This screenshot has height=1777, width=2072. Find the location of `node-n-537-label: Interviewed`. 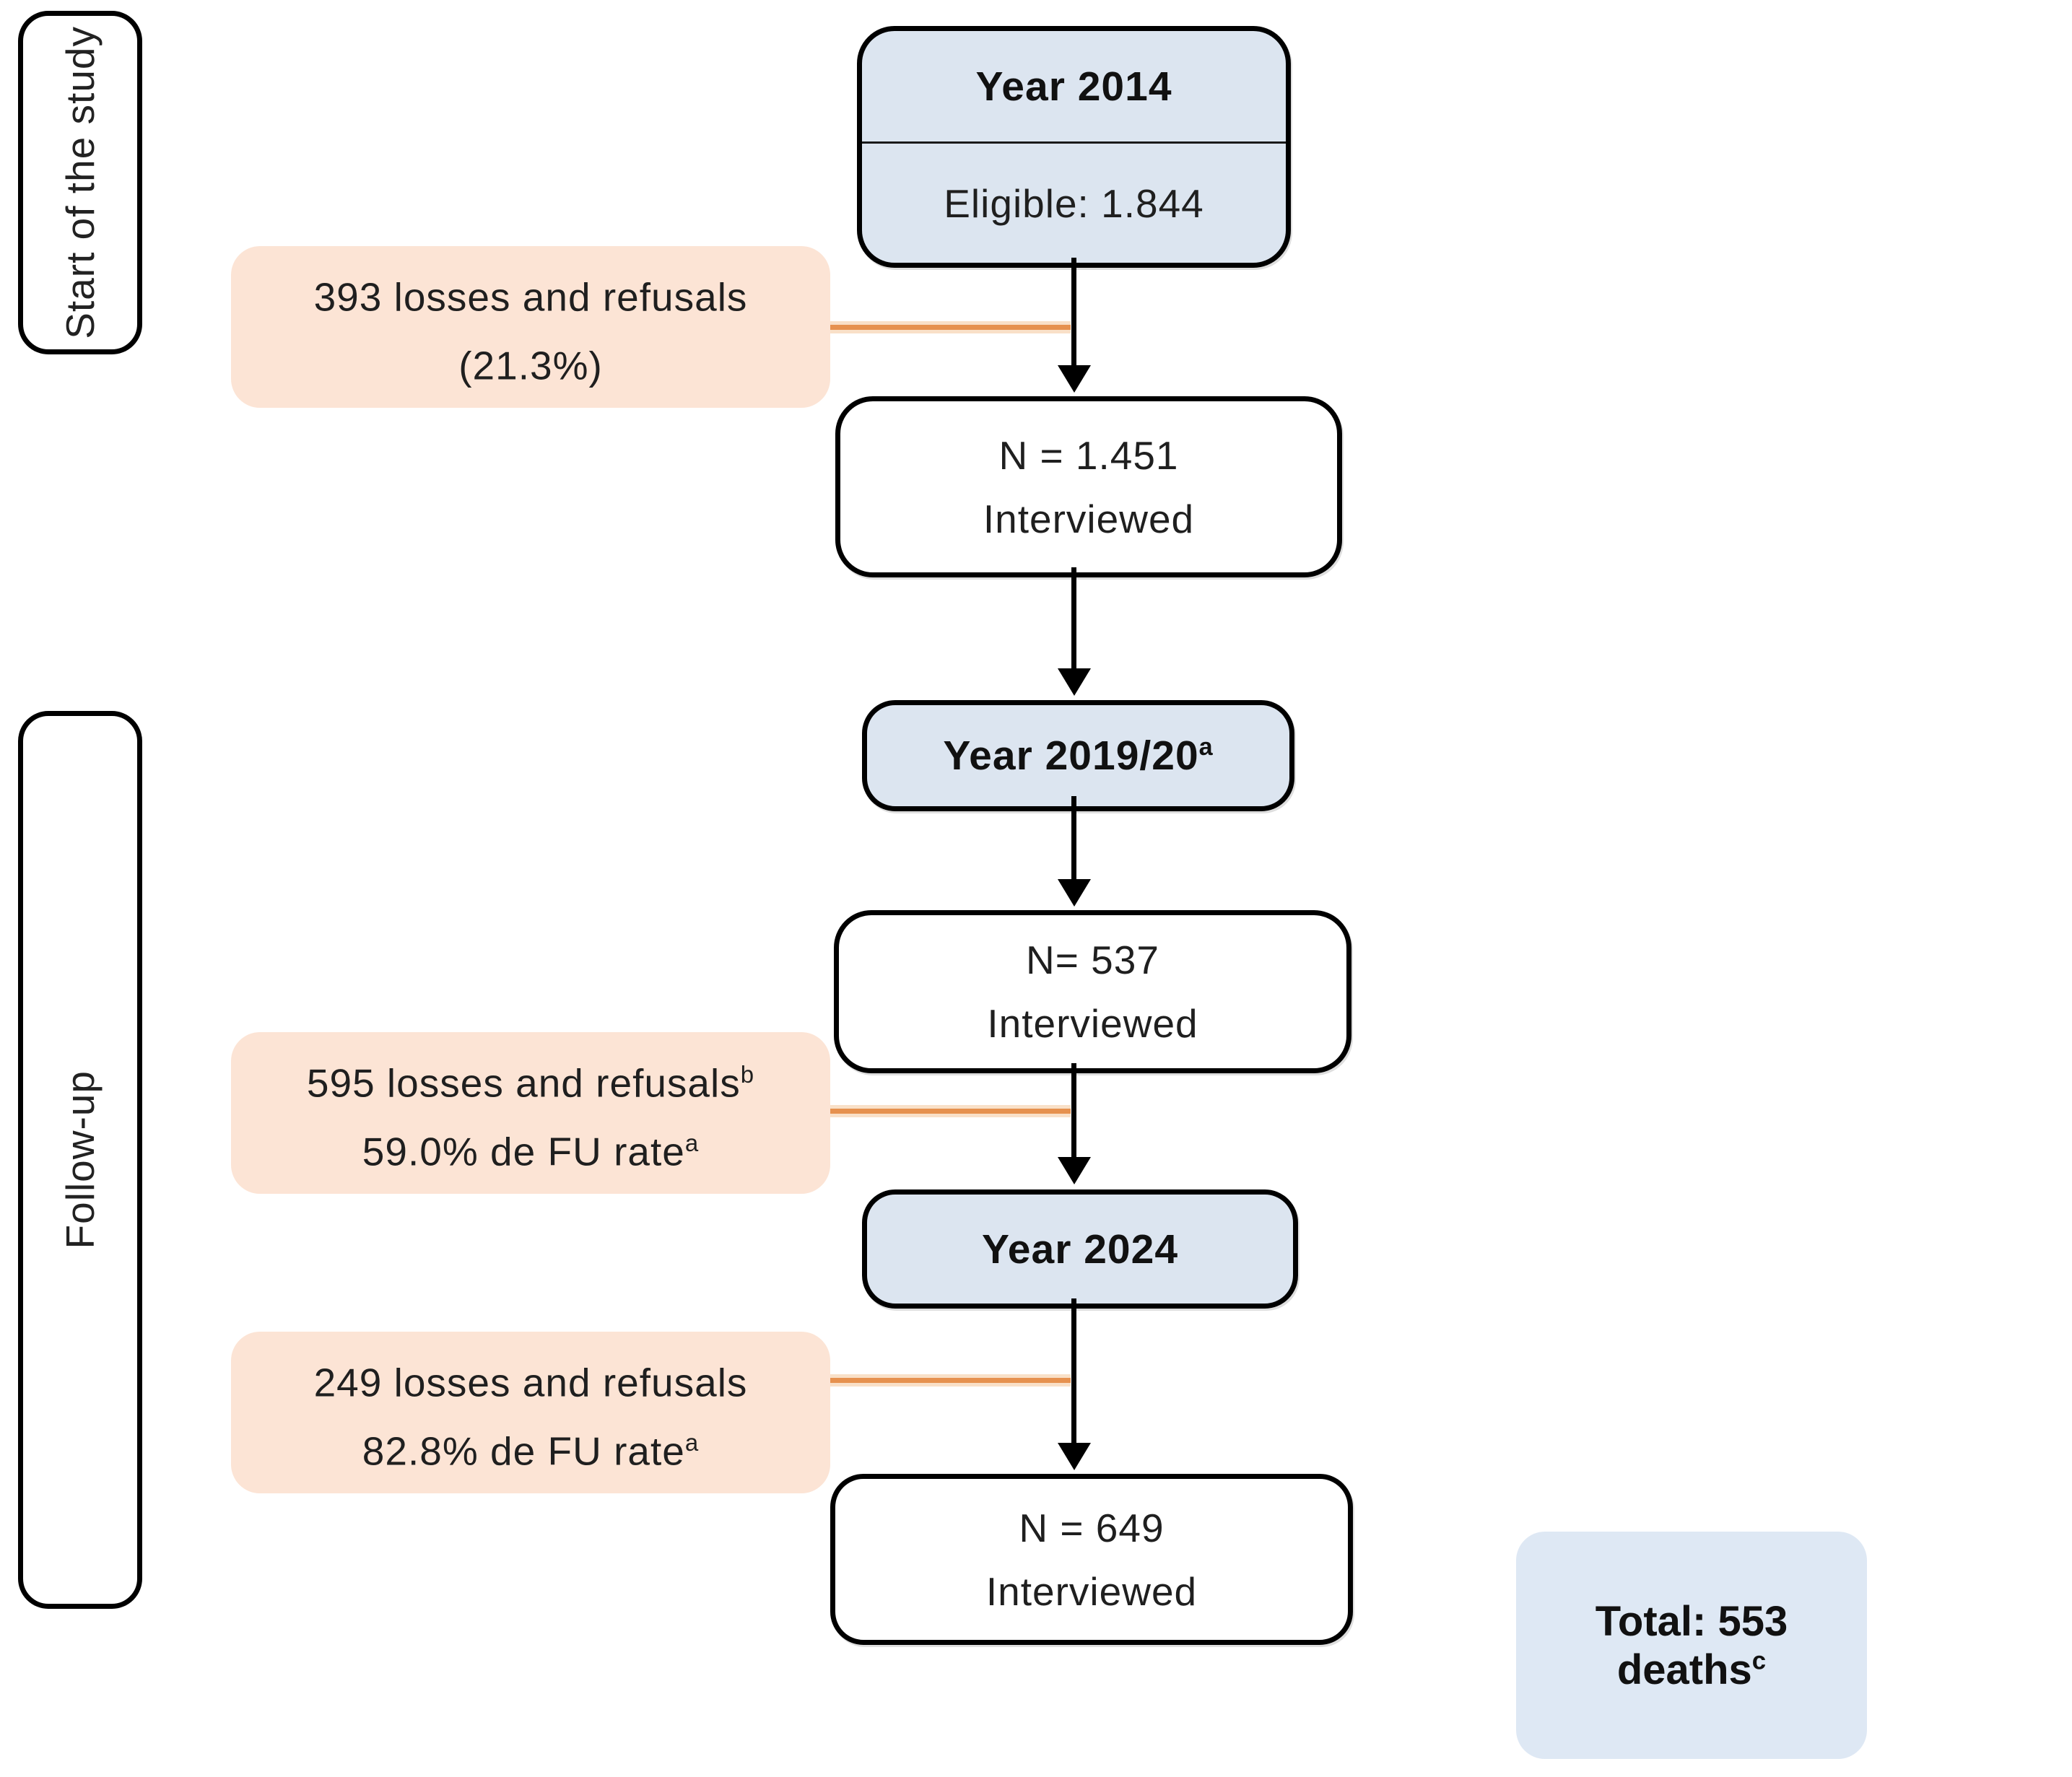

node-n-537-label: Interviewed is located at coordinates (1092, 1023).